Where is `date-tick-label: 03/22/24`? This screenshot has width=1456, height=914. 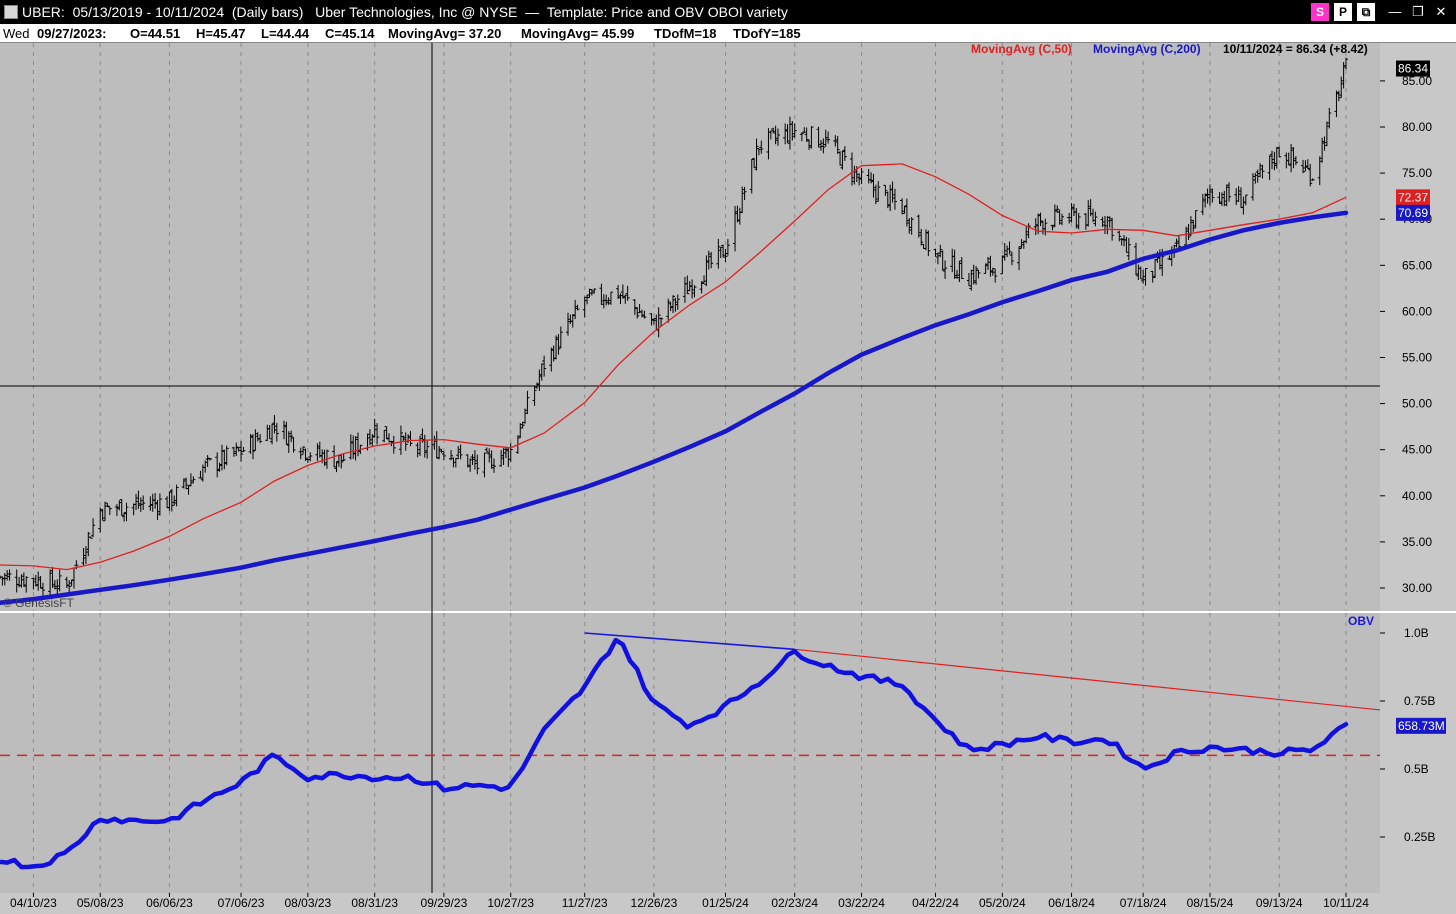
date-tick-label: 03/22/24 is located at coordinates (861, 903).